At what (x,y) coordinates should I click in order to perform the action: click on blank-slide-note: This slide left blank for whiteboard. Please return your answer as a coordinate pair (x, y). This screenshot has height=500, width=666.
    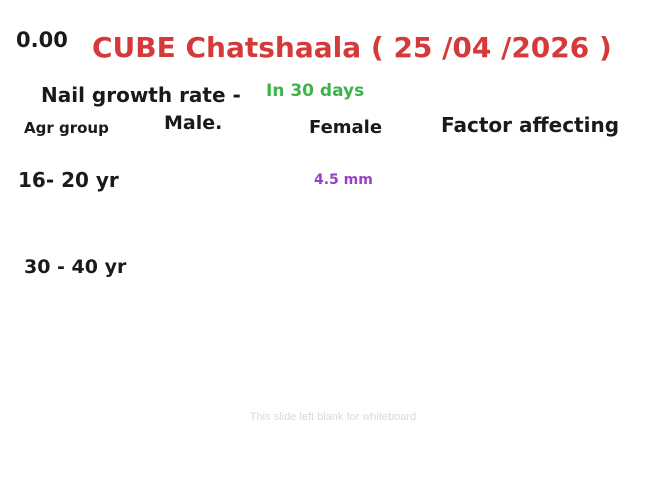
    Looking at the image, I should click on (333, 417).